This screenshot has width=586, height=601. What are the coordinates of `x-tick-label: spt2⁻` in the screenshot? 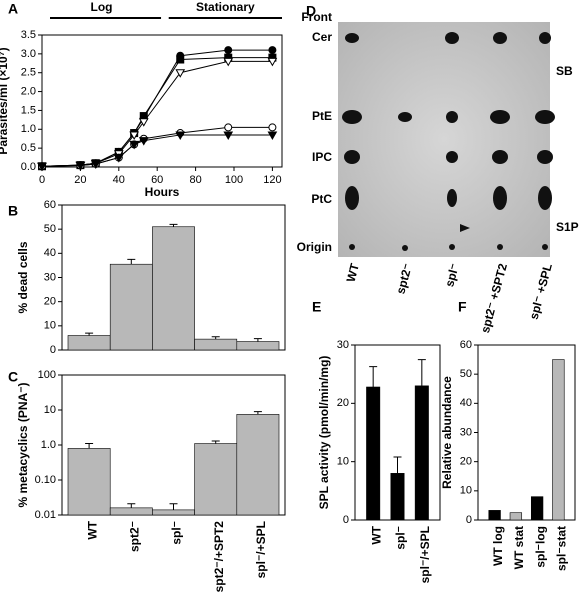 It's located at (134, 536).